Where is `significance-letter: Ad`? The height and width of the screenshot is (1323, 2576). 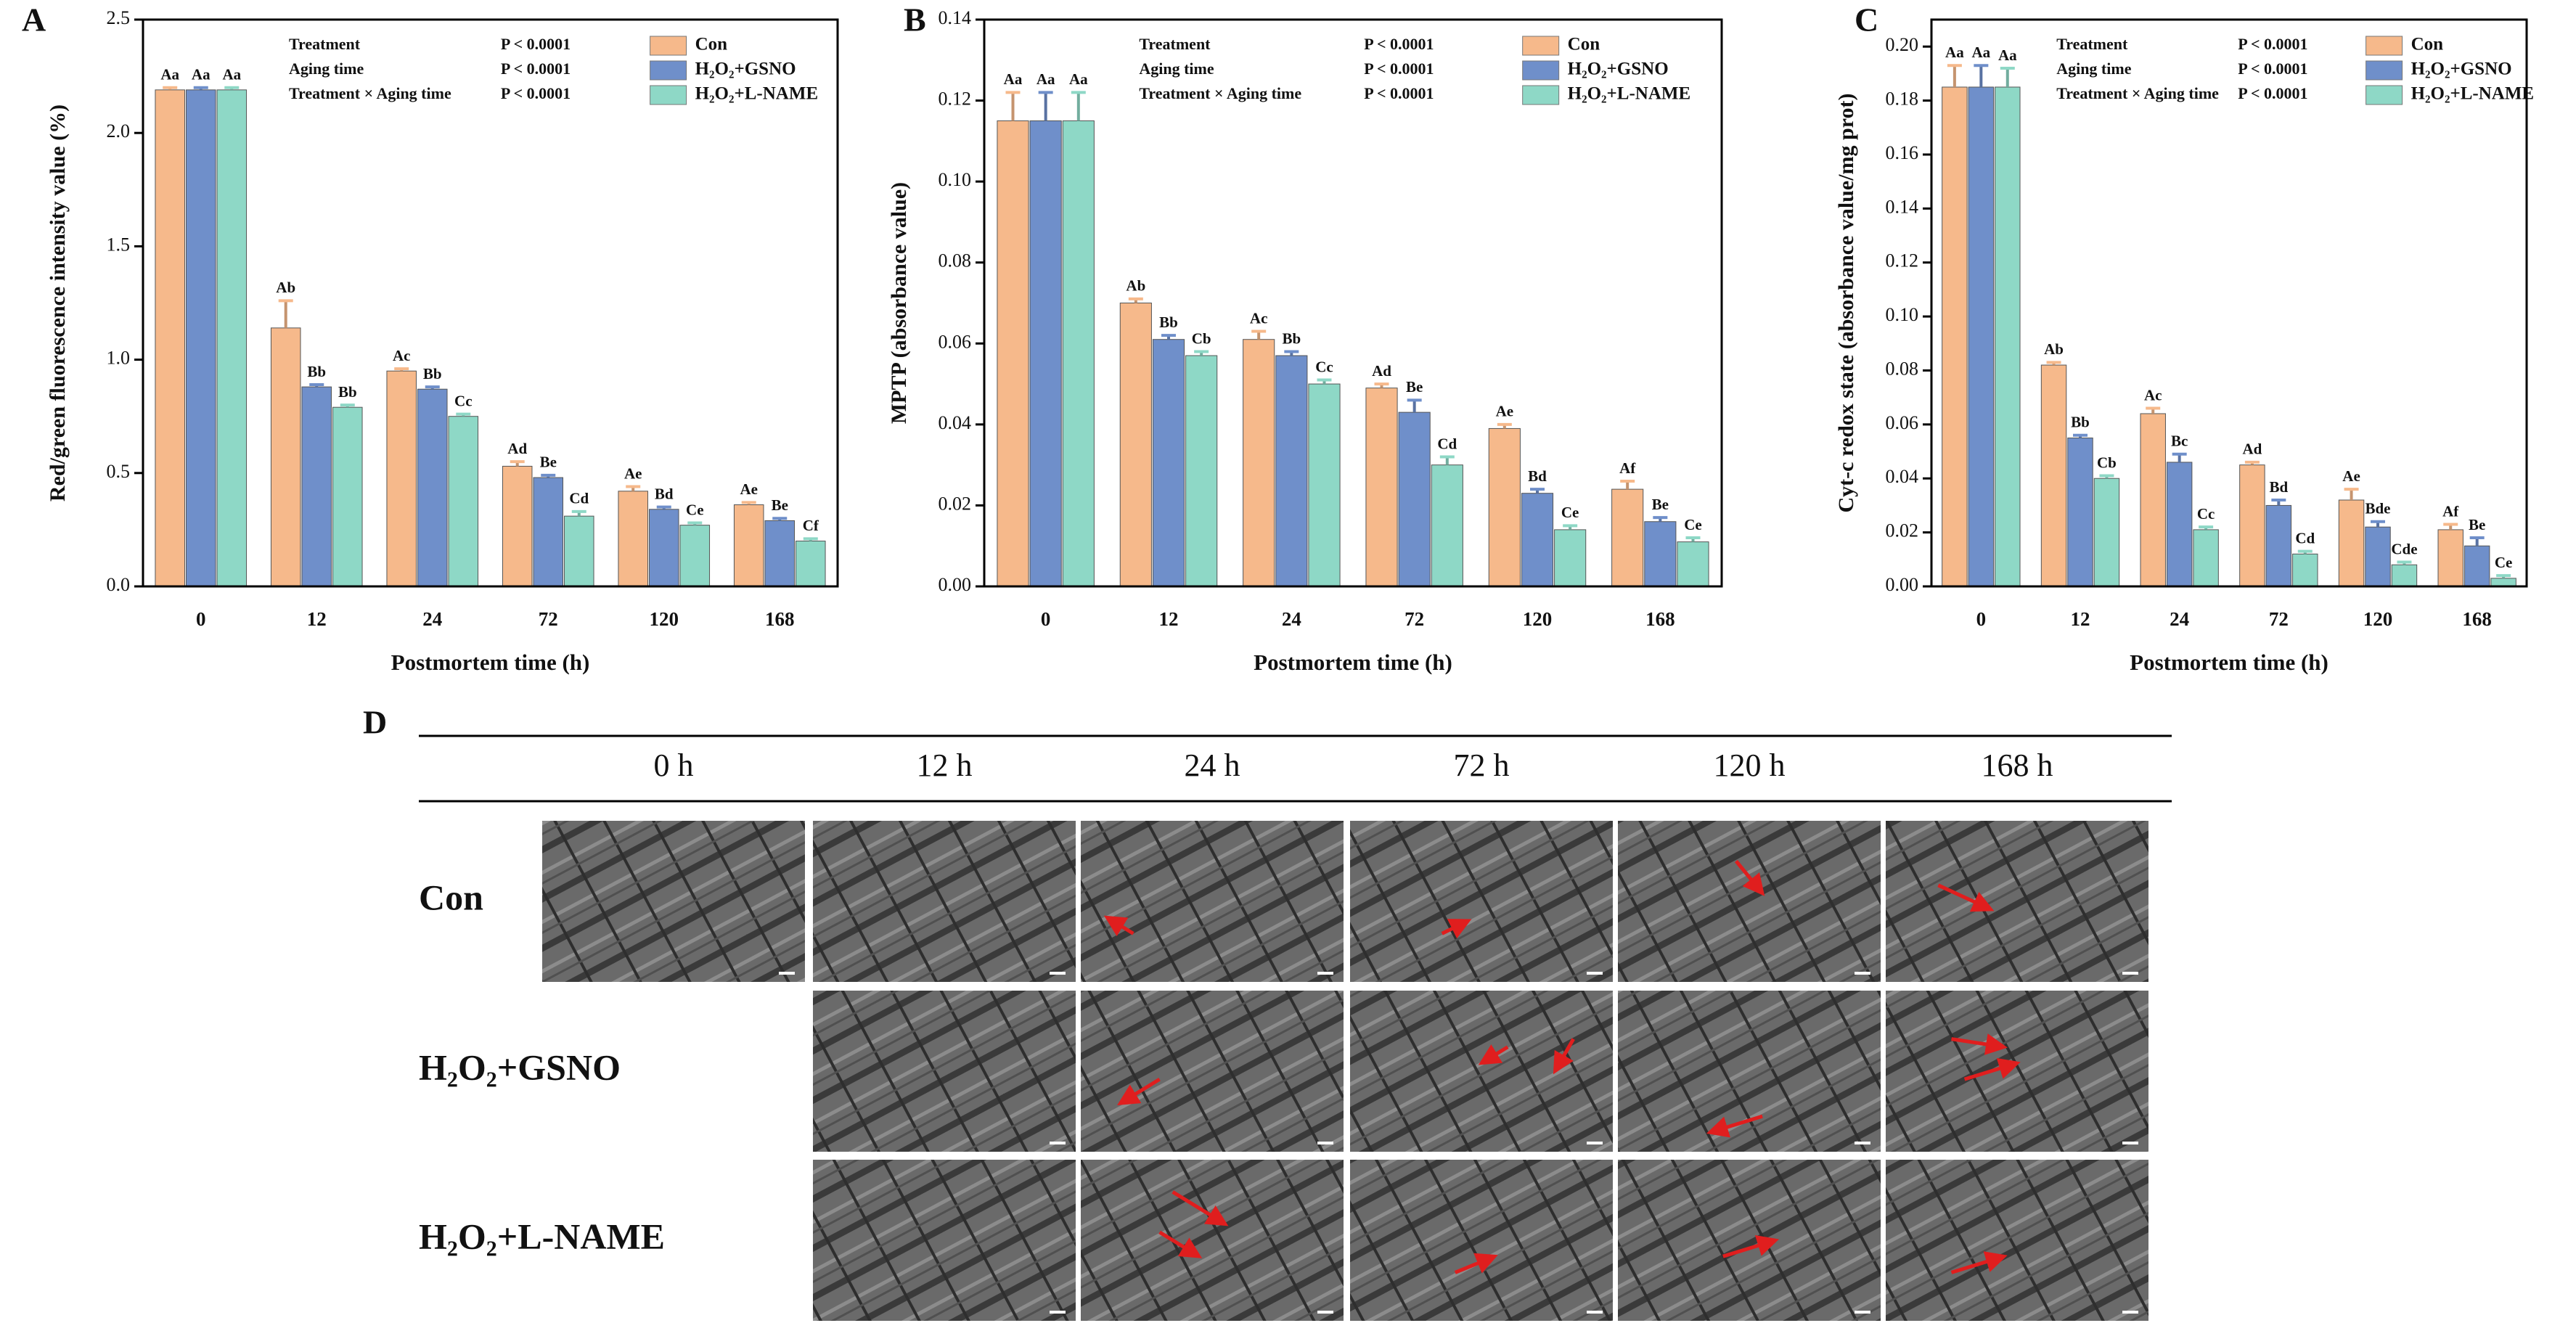
significance-letter: Ad is located at coordinates (517, 448).